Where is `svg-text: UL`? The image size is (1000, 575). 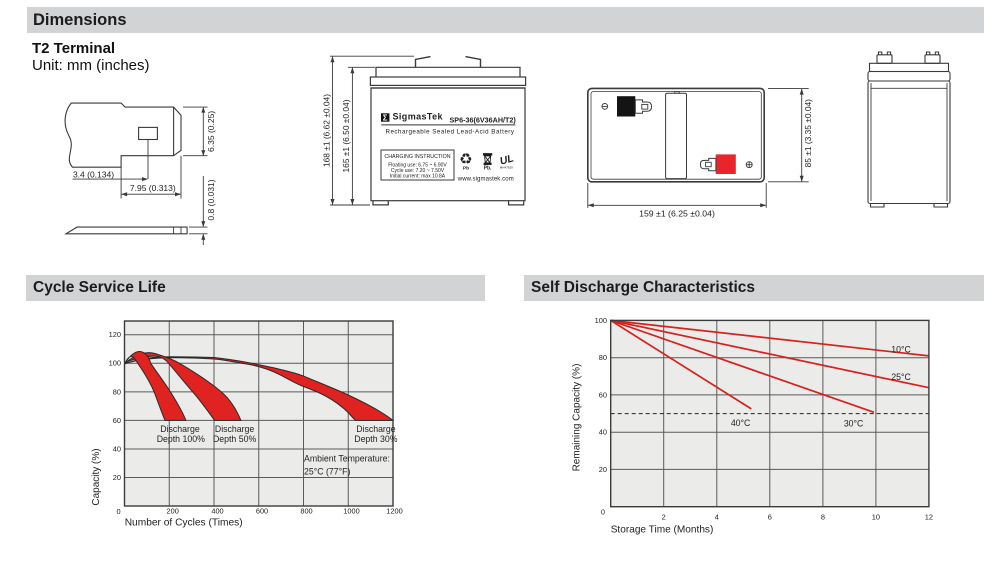
svg-text: UL is located at coordinates (507, 159).